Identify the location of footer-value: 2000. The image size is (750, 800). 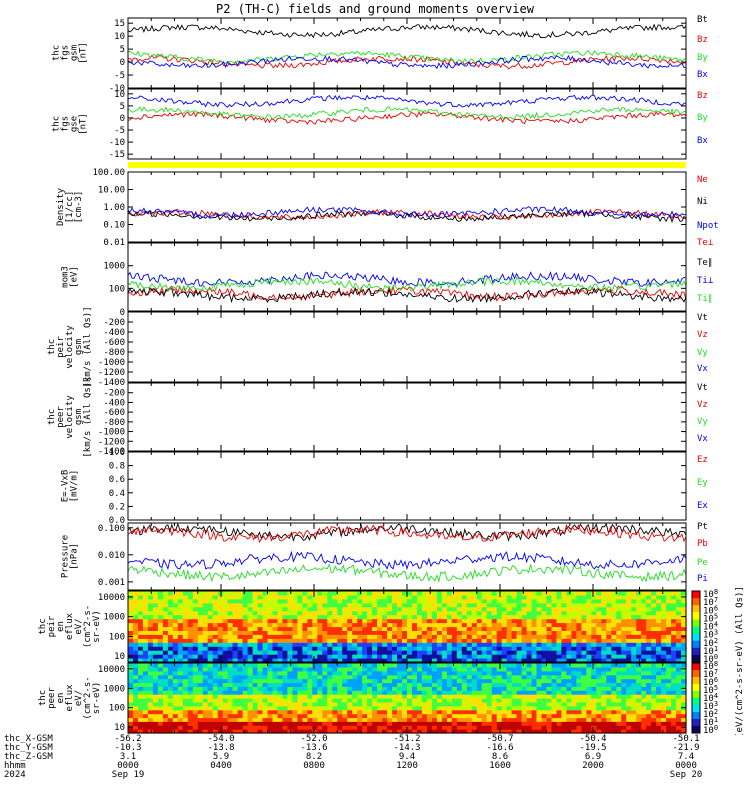
(593, 766).